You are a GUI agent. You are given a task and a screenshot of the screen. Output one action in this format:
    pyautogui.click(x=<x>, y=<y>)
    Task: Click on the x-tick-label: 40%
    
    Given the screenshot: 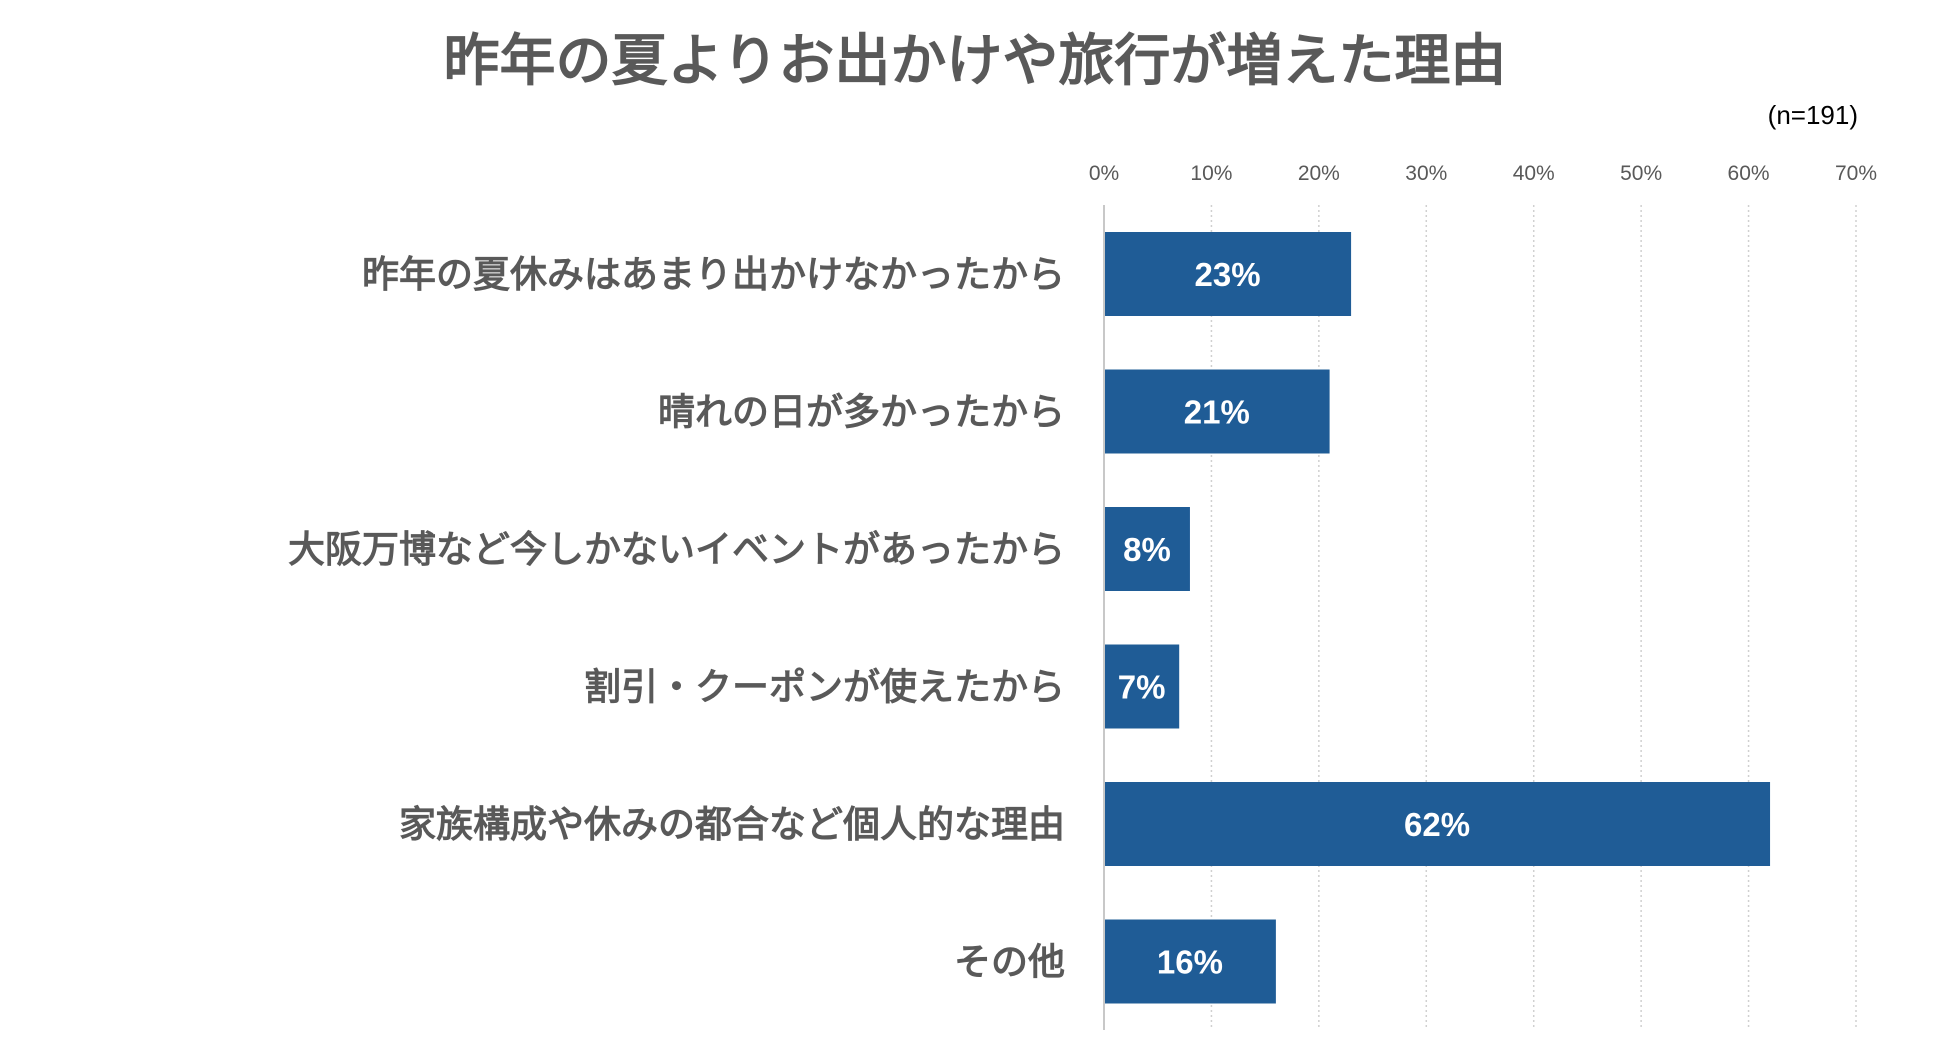 What is the action you would take?
    pyautogui.click(x=1534, y=173)
    